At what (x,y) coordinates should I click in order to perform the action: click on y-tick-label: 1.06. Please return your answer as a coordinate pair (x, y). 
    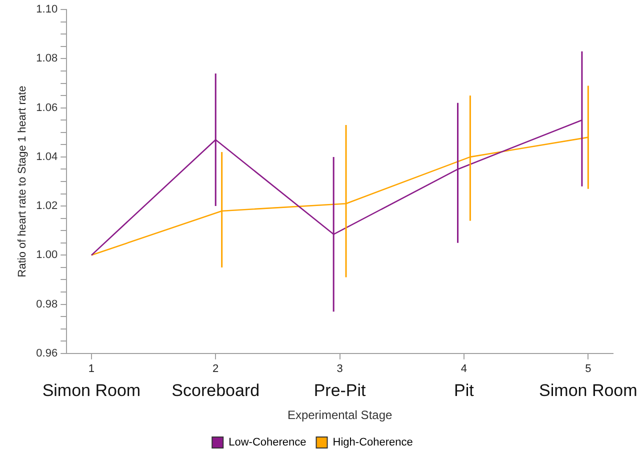
    Looking at the image, I should click on (47, 108).